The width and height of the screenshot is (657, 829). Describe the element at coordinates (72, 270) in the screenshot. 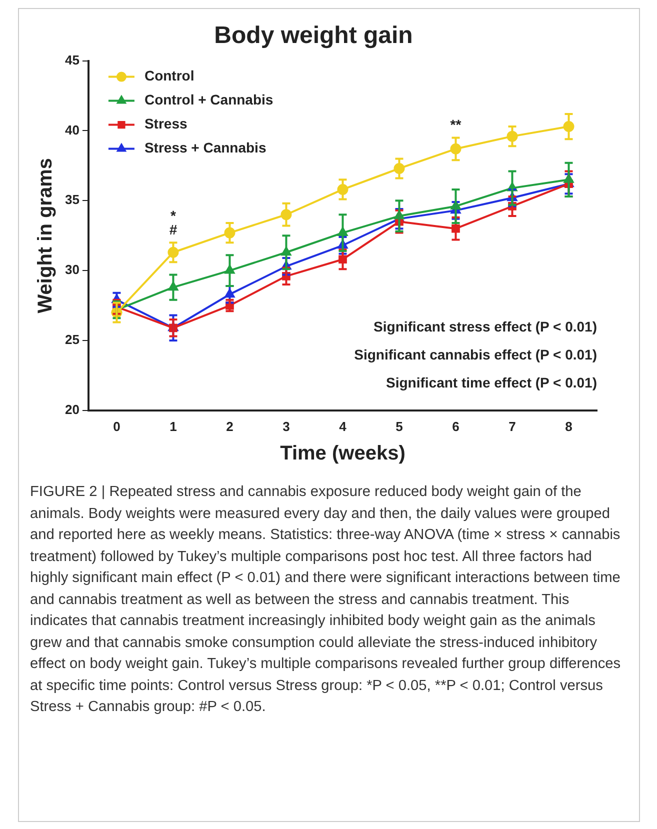

I see `y-tick-label: 30` at that location.